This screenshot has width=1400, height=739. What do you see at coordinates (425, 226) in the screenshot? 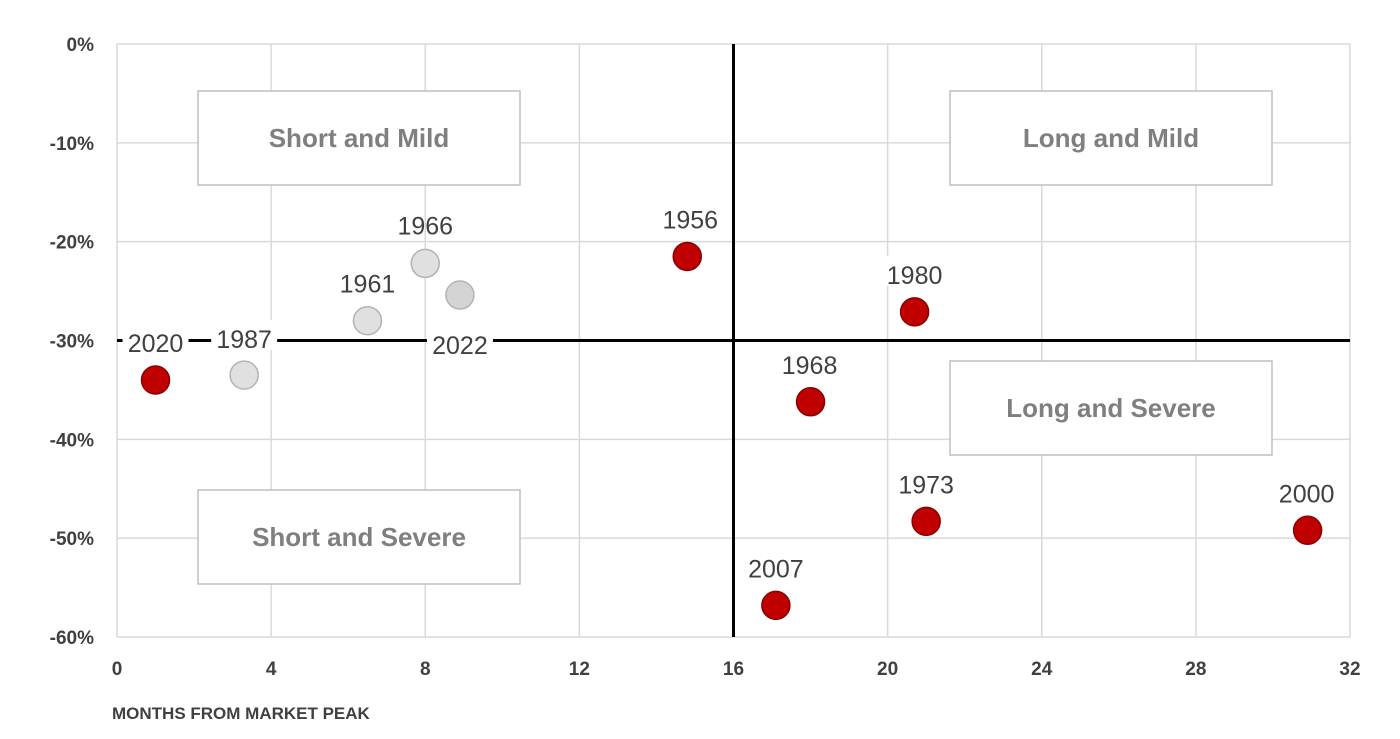
I see `point-label-1966: 1966` at bounding box center [425, 226].